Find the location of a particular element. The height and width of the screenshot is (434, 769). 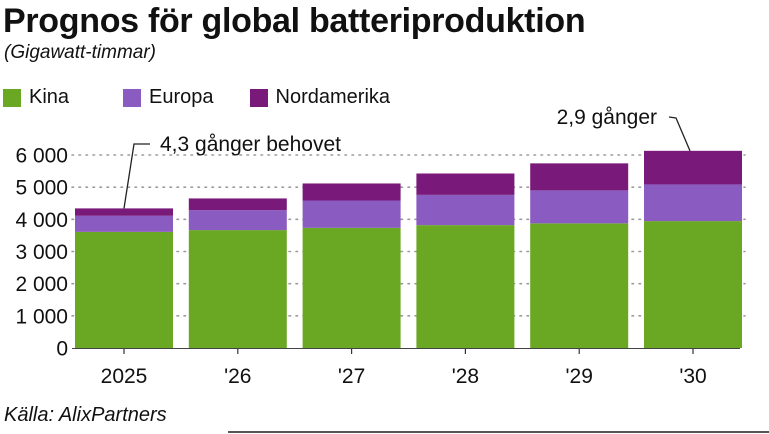

legend-label-nordamerika: Nordamerika is located at coordinates (333, 97).